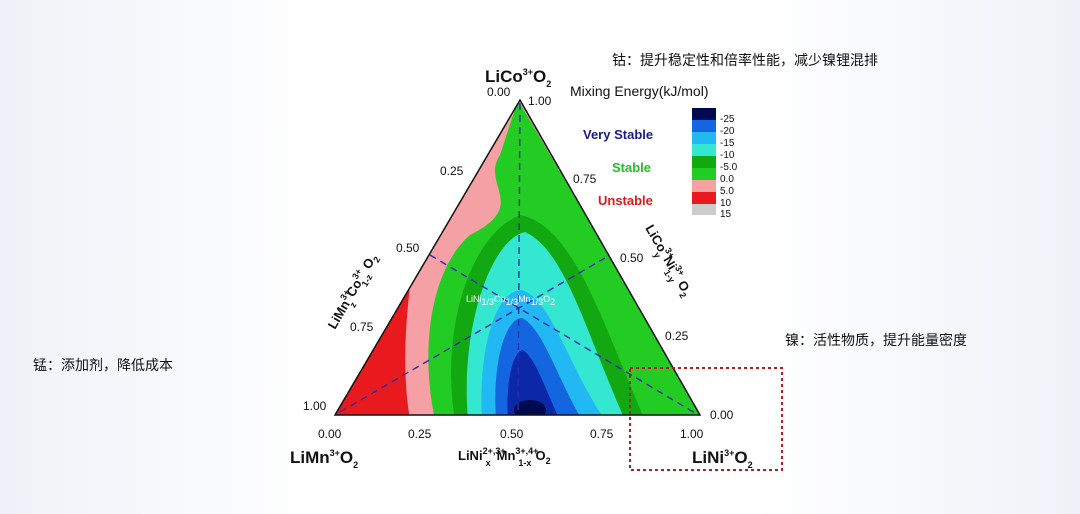 The image size is (1080, 514). I want to click on colorbar-tick: -5.0, so click(729, 167).